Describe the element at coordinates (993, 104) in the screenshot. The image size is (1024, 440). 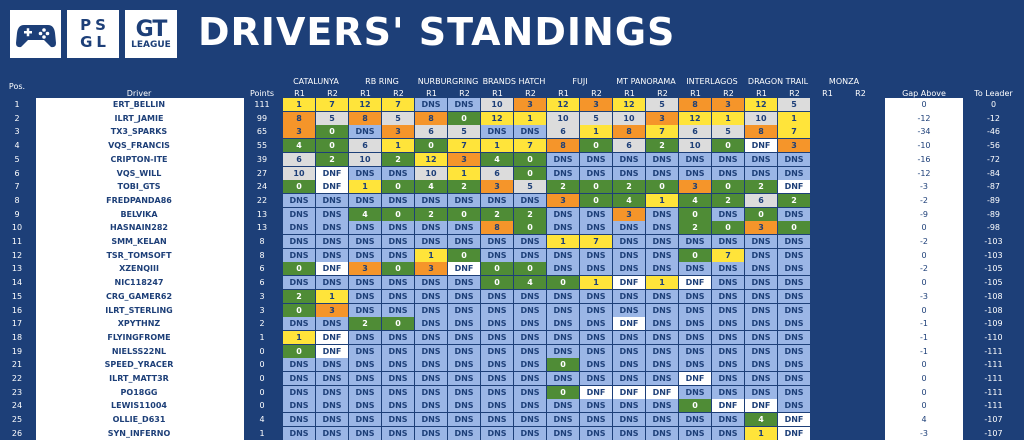
I see `to-leader-cell: 0` at that location.